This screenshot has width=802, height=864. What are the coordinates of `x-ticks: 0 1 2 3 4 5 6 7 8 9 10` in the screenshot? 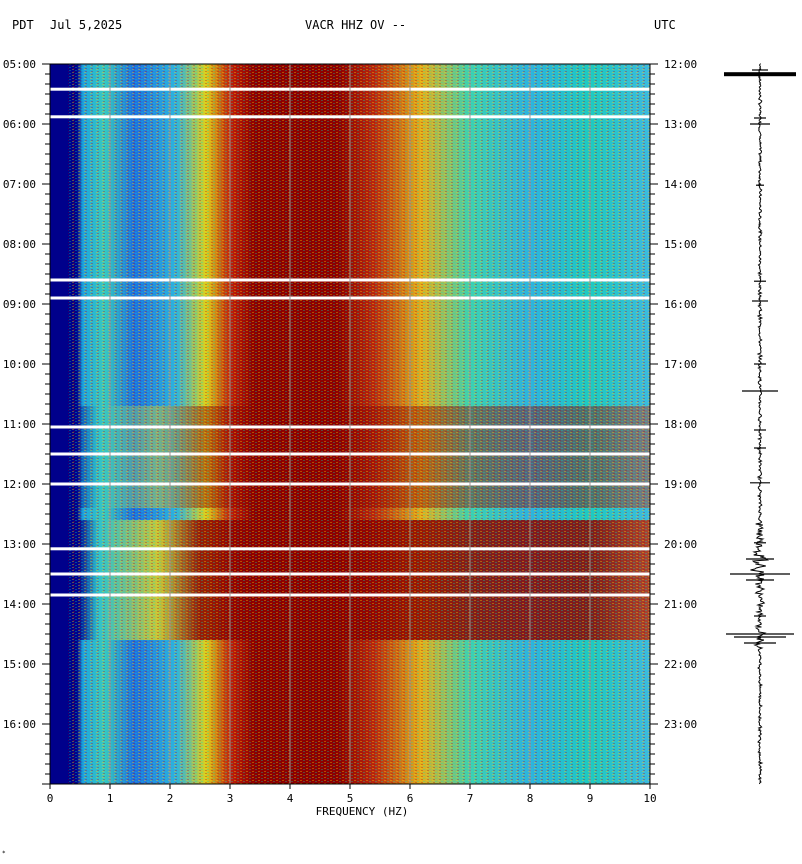 It's located at (352, 794).